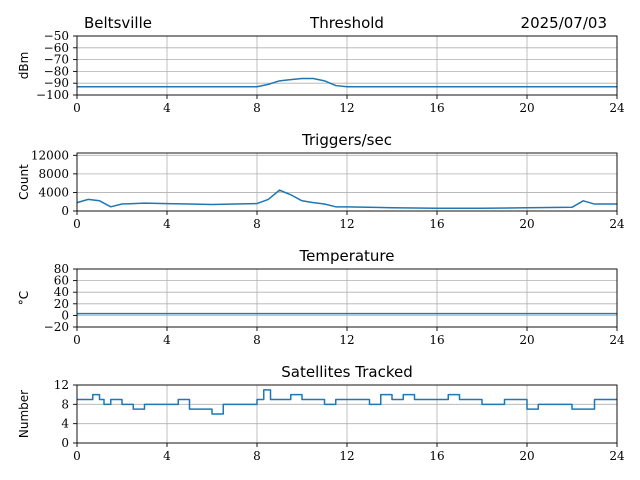 Image resolution: width=640 pixels, height=480 pixels. Describe the element at coordinates (65, 404) in the screenshot. I see `y-tick-label: 8` at that location.